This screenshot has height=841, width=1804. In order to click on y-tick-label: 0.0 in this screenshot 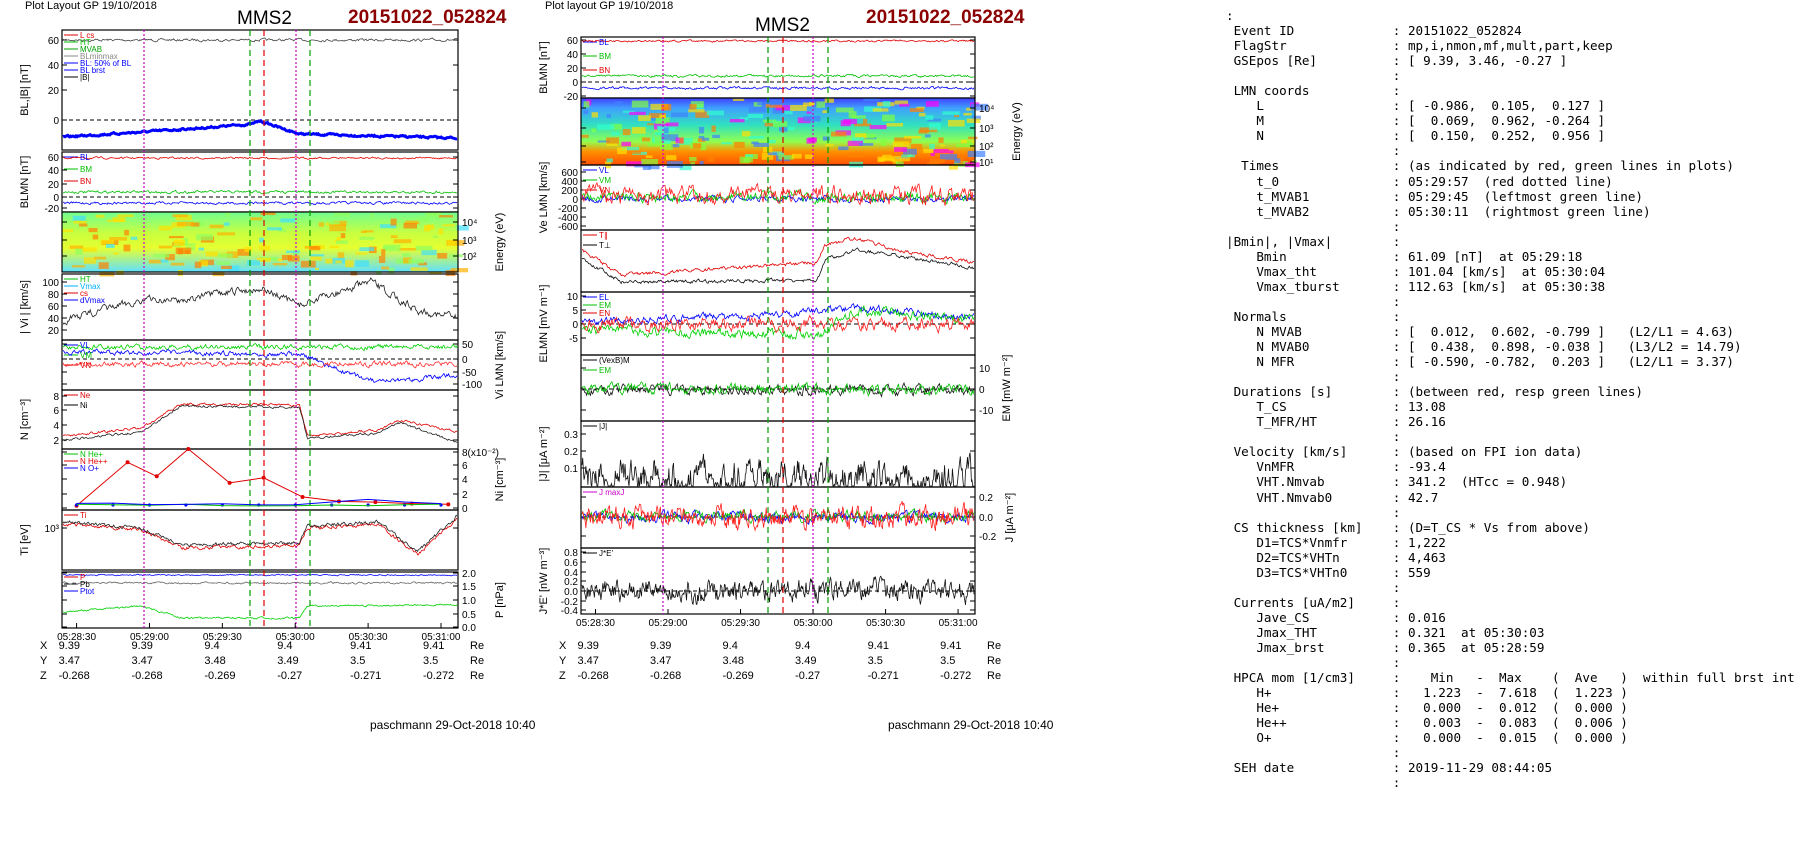, I will do `click(571, 592)`.